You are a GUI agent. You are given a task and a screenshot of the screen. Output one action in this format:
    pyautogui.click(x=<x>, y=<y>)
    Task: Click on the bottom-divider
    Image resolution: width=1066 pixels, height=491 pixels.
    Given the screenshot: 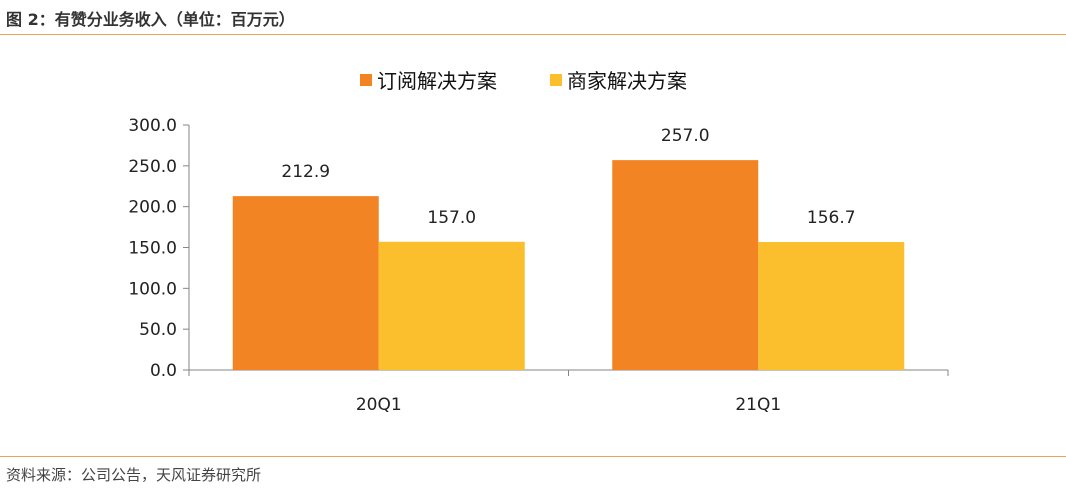 What is the action you would take?
    pyautogui.click(x=533, y=456)
    